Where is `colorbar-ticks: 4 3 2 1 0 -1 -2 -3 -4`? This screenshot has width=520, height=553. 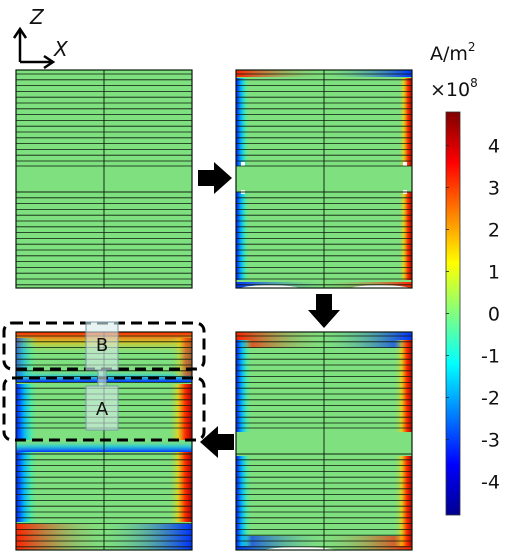
colorbar-ticks: 4 3 2 1 0 -1 -2 -3 -4 is located at coordinates (473, 314).